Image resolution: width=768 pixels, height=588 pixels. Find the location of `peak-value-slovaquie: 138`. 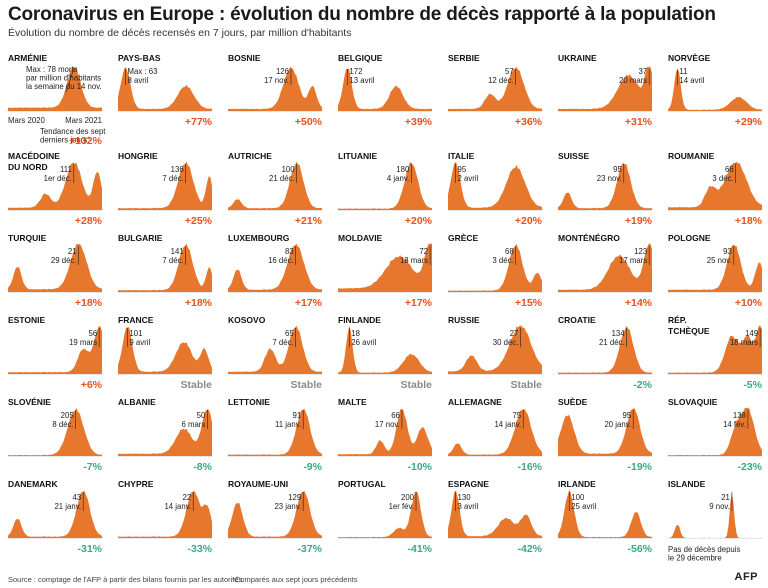

peak-value-slovaquie: 138 is located at coordinates (739, 415).